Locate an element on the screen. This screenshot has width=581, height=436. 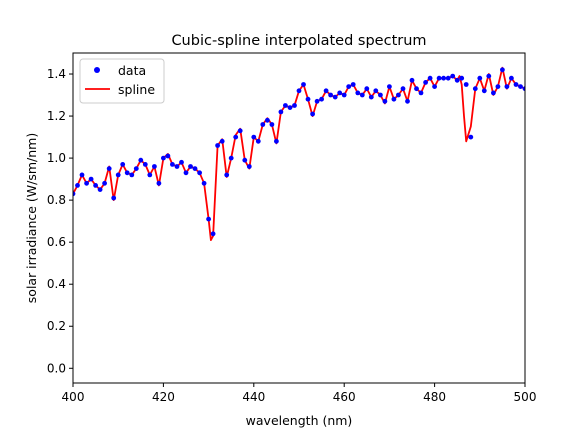
legend-label-spline: spline is located at coordinates (136, 89).